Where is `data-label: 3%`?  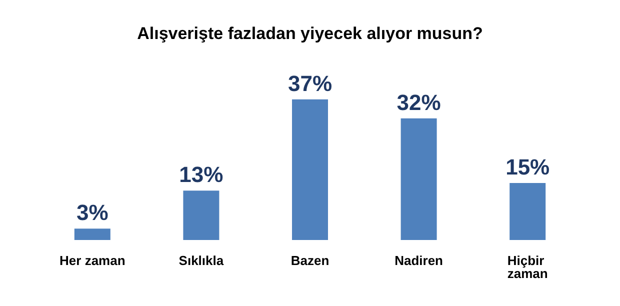 data-label: 3% is located at coordinates (92, 213).